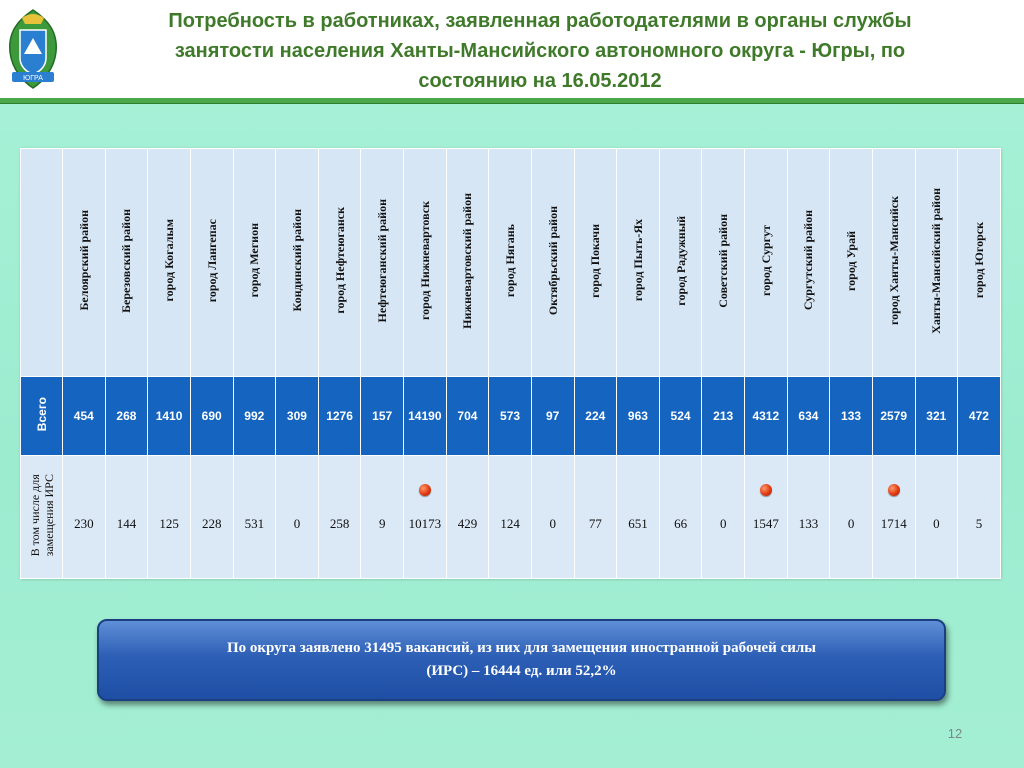 This screenshot has height=768, width=1024. What do you see at coordinates (169, 416) in the screenshot?
I see `total-cell: 1410` at bounding box center [169, 416].